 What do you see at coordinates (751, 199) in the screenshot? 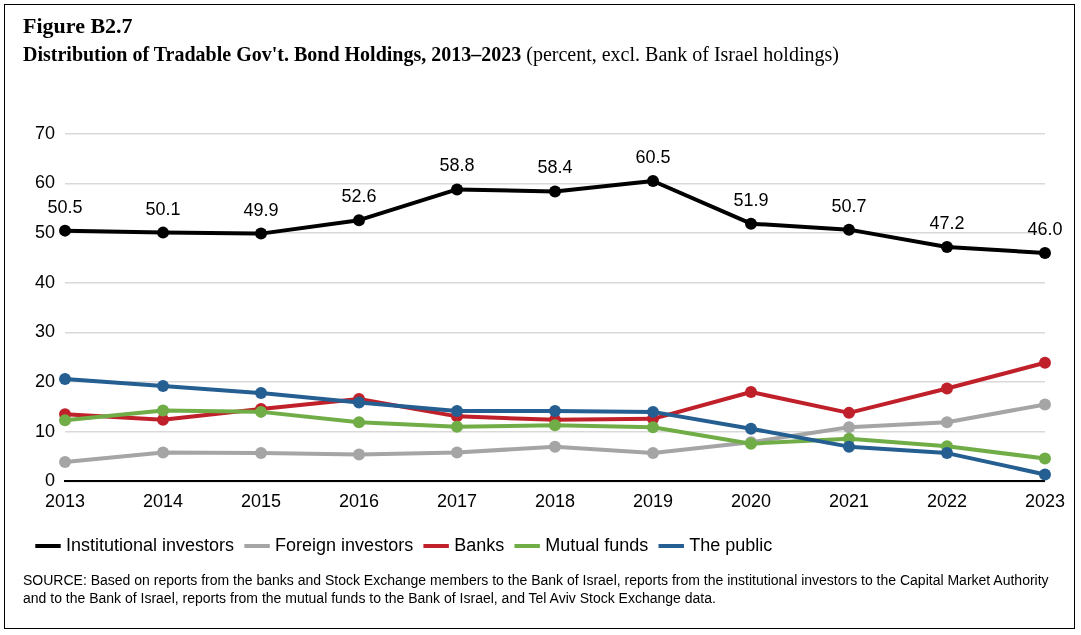
I see `data-label: 51.9` at bounding box center [751, 199].